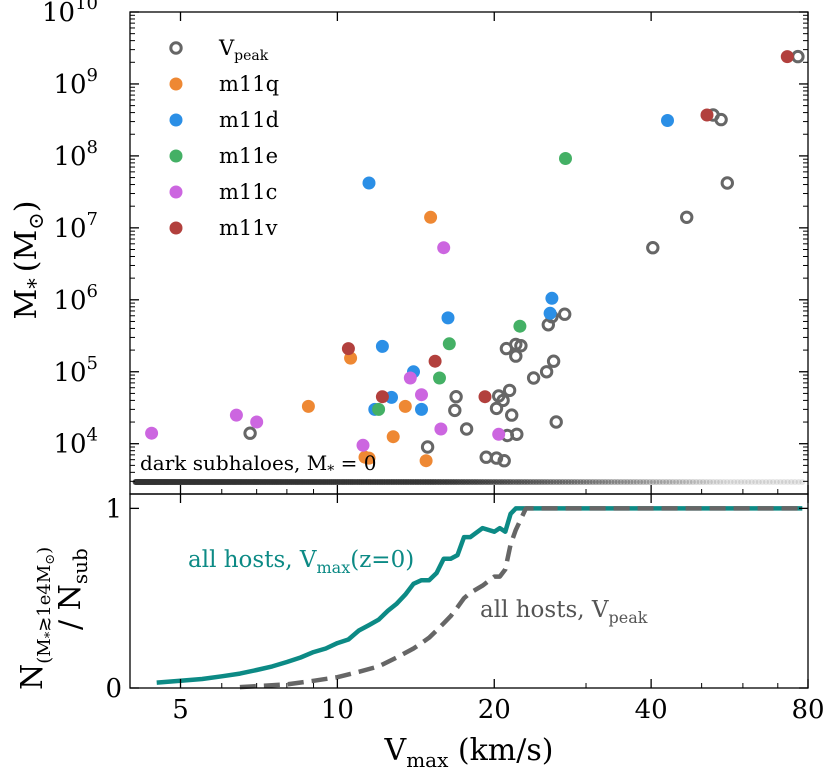 The width and height of the screenshot is (831, 773). Describe the element at coordinates (176, 120) in the screenshot. I see `legend-marker-m11d` at that location.